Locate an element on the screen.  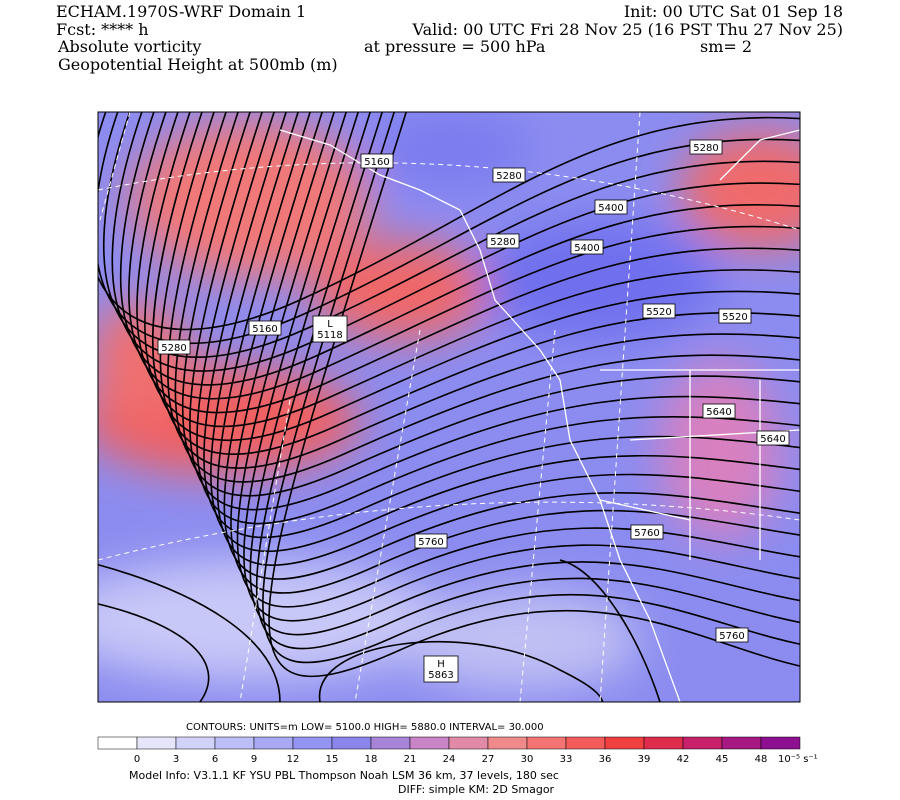
colorbar: 0 3 6 9 12 15 18 21 24 27 30 33 36 39 42 45 48 10⁻⁵ s⁻¹ is located at coordinates (457, 750).